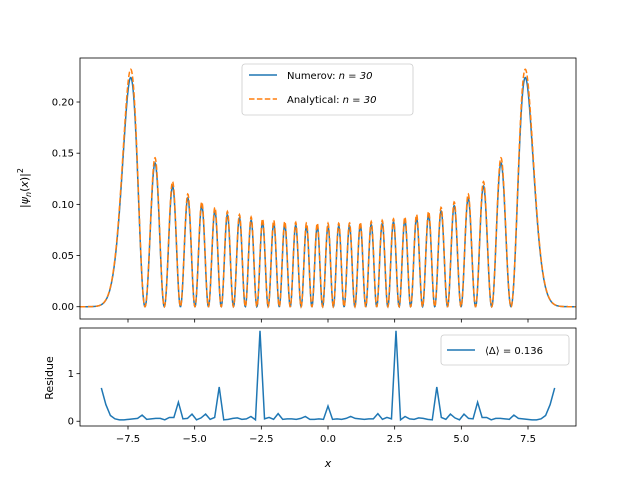  I want to click on series-line-residue, so click(328, 376).